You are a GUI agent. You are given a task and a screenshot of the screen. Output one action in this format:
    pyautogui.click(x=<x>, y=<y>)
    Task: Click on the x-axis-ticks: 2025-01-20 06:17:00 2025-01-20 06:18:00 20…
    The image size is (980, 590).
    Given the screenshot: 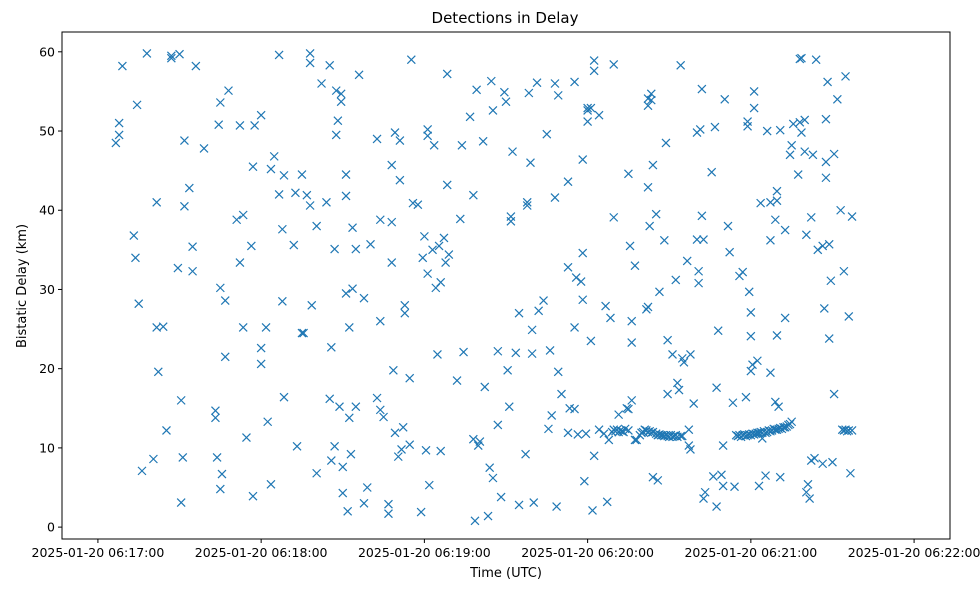 What is the action you would take?
    pyautogui.click(x=506, y=549)
    